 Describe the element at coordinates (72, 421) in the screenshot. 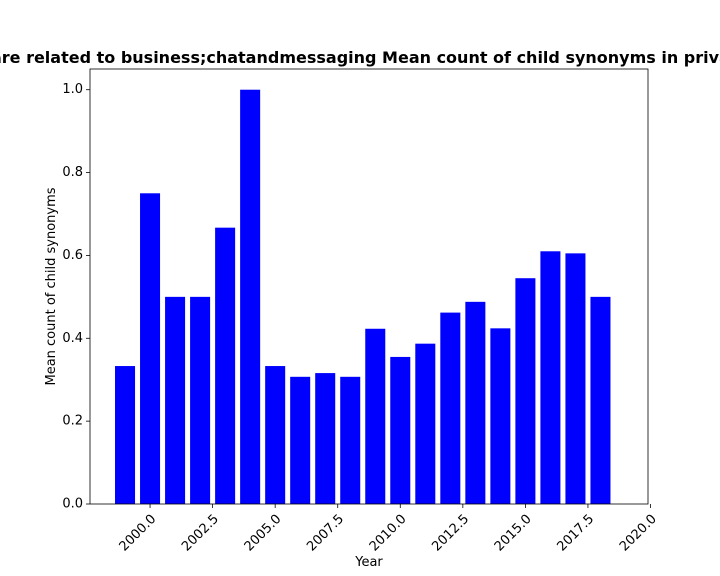

I see `y-tick-label: 0.2` at that location.